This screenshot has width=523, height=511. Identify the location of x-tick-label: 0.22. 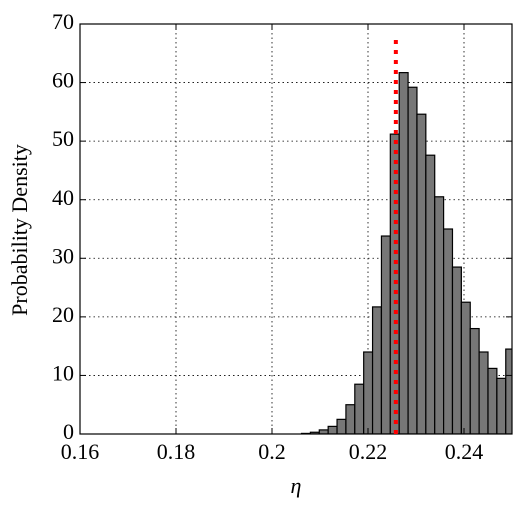
(368, 451).